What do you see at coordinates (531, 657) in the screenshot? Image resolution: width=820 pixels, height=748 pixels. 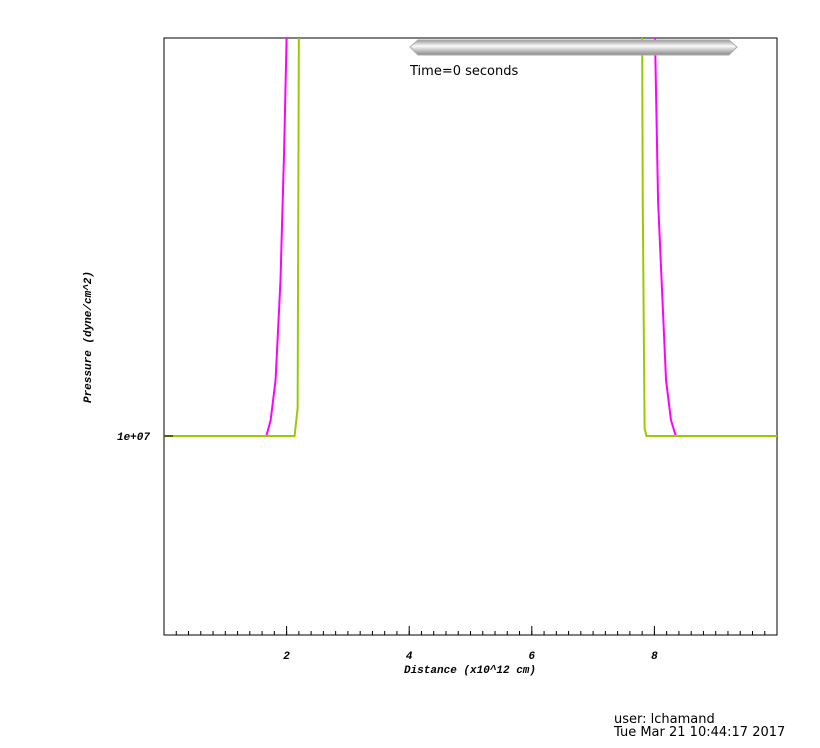 I see `x-tick-label: 6` at bounding box center [531, 657].